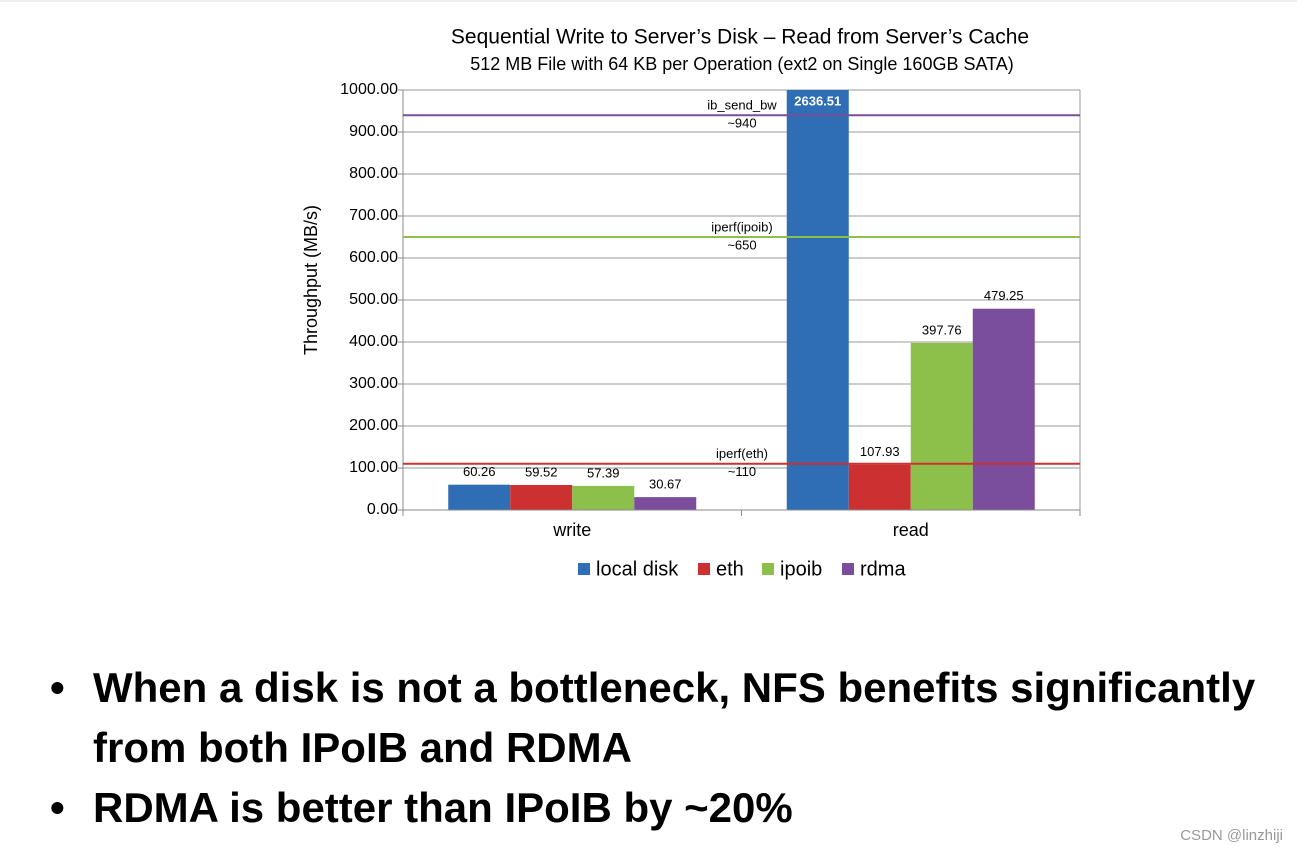 The width and height of the screenshot is (1297, 854). Describe the element at coordinates (741, 226) in the screenshot. I see `reference-name: iperf(ipoib)` at that location.